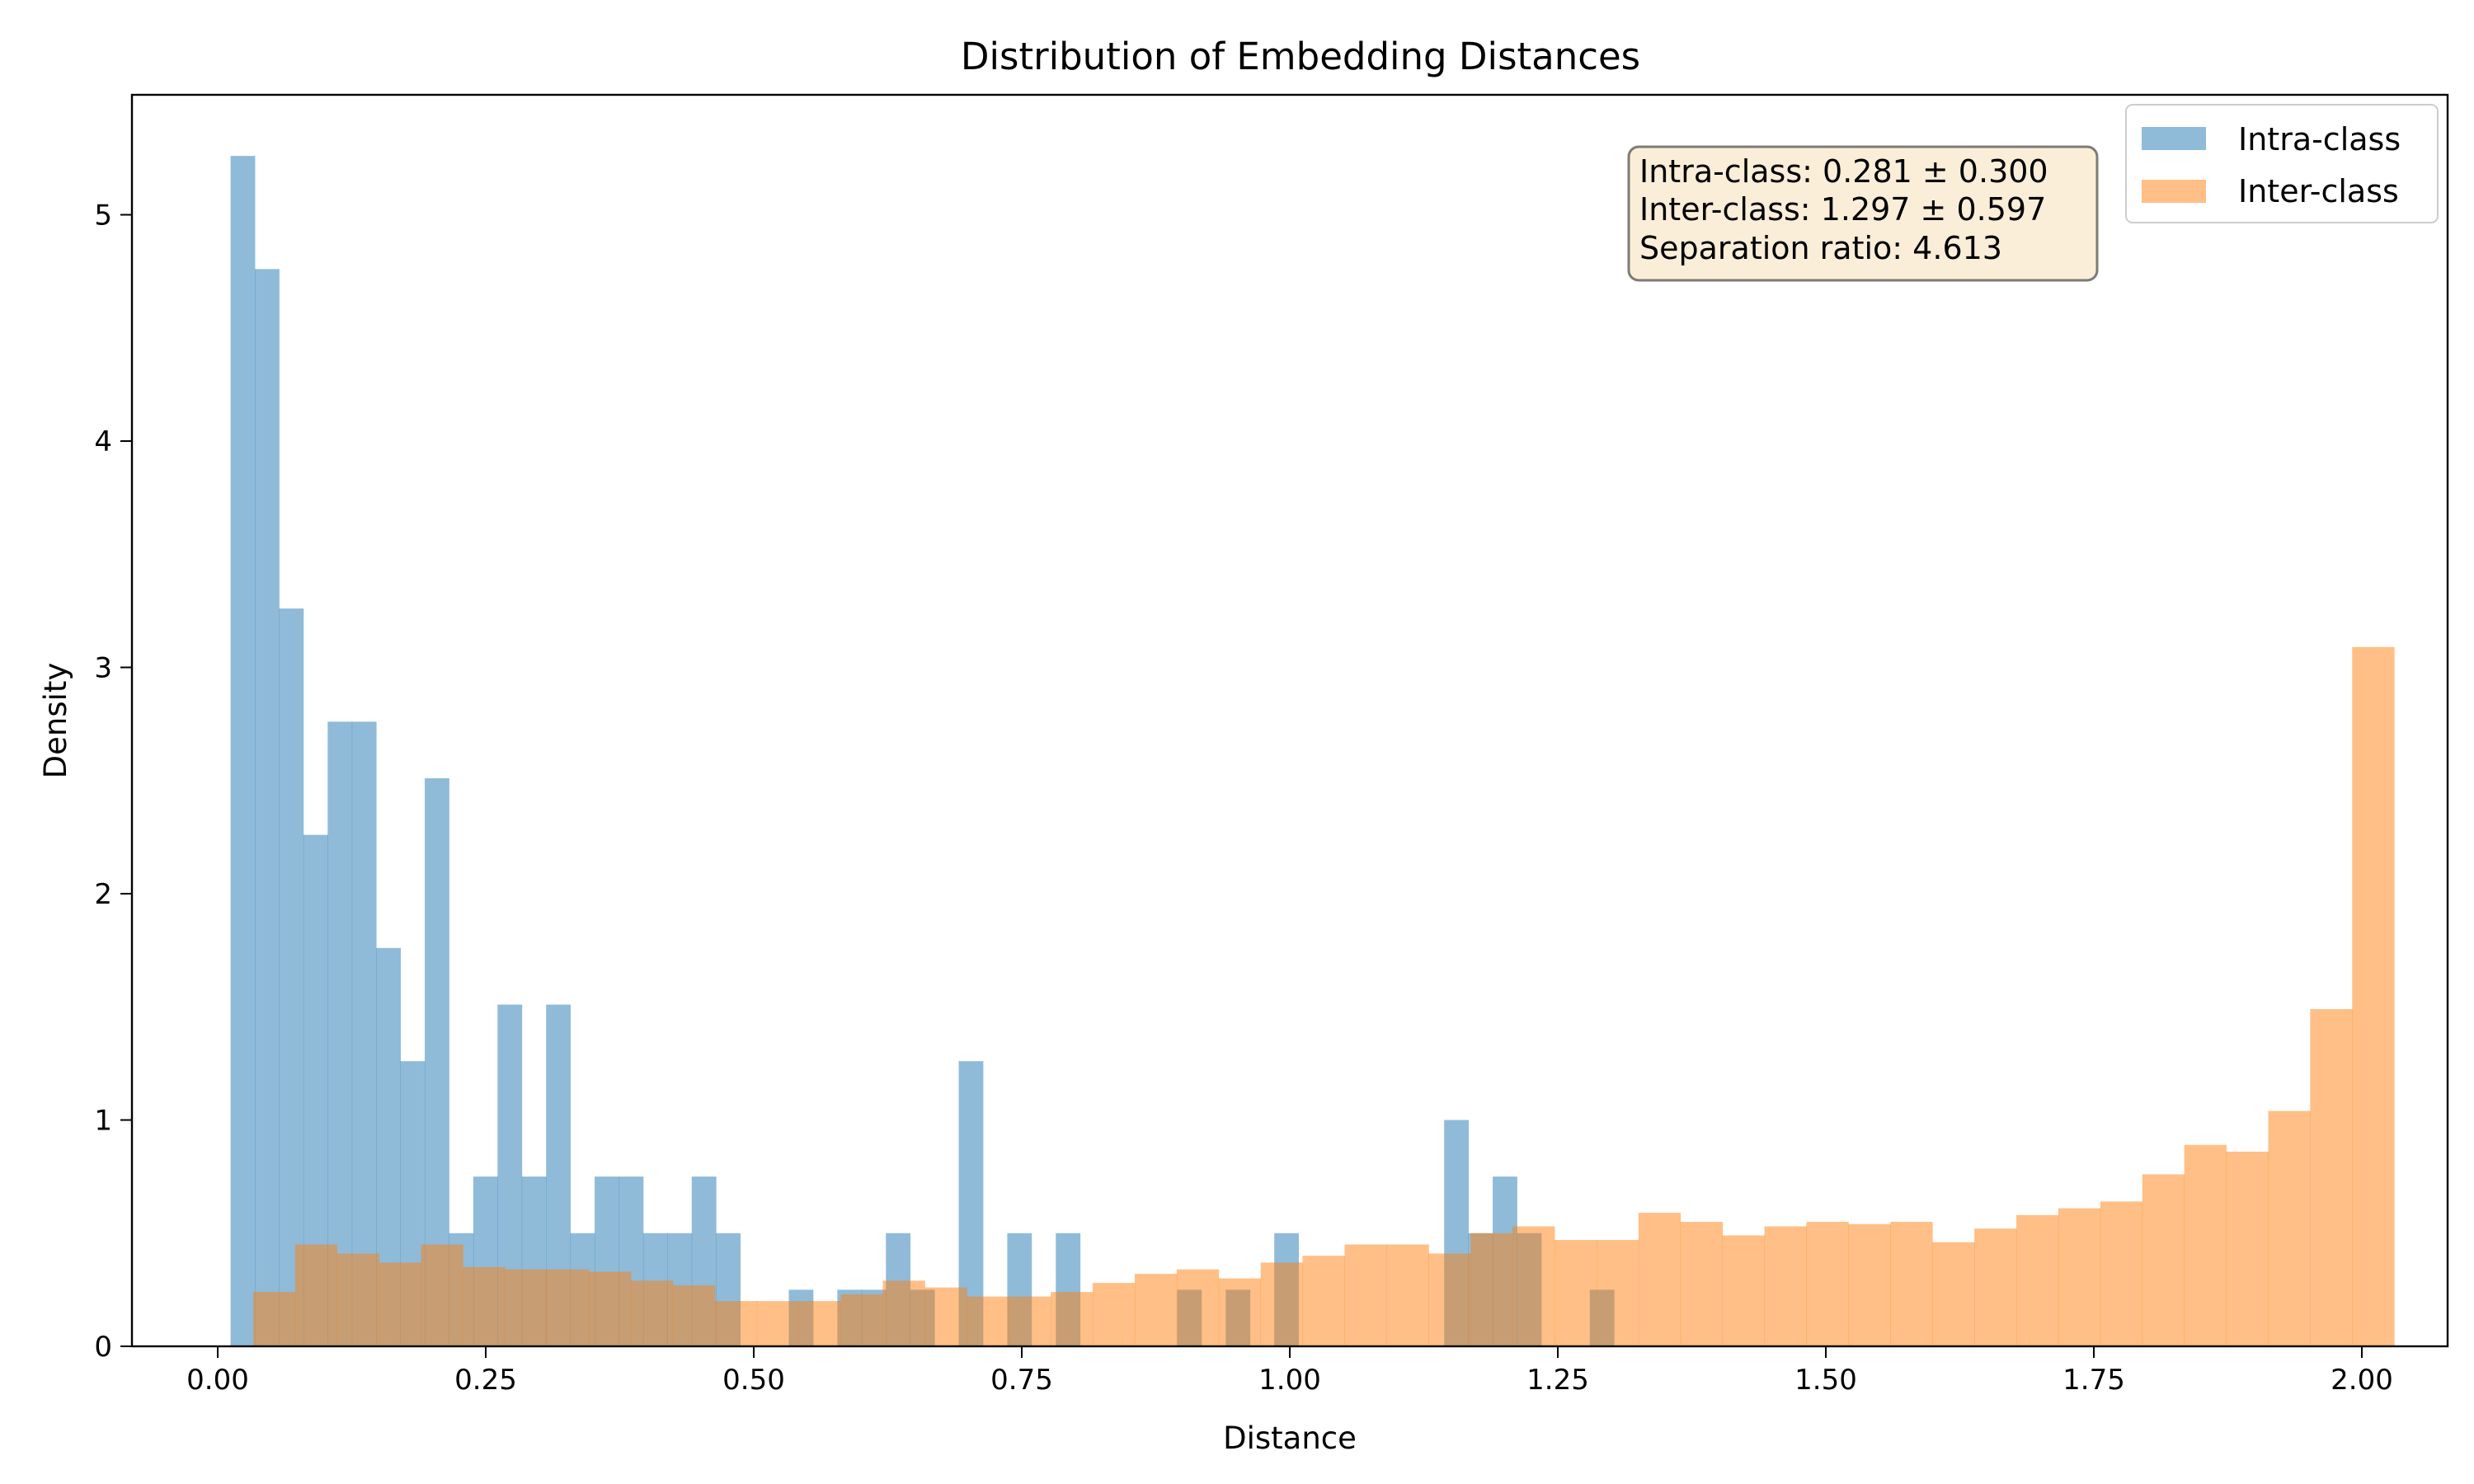  Describe the element at coordinates (103, 1120) in the screenshot. I see `y-tick-label: 1` at that location.